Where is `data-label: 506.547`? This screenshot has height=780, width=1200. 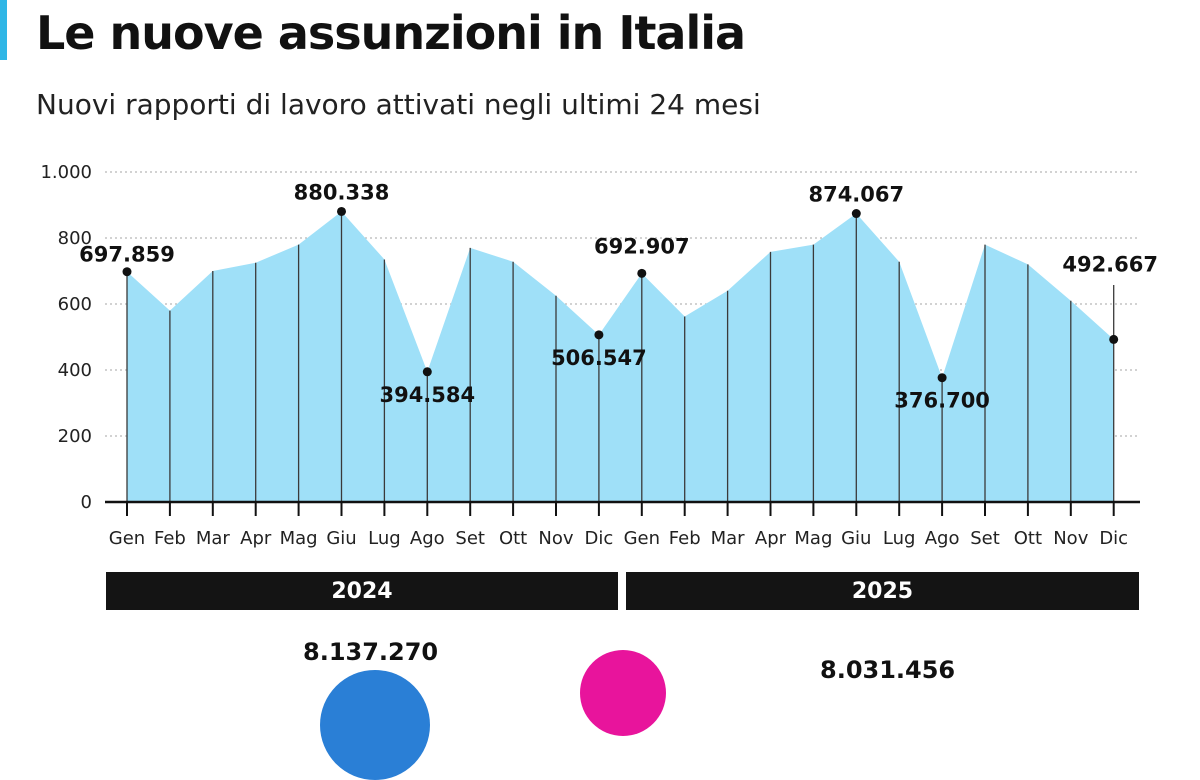 data-label: 506.547 is located at coordinates (599, 358).